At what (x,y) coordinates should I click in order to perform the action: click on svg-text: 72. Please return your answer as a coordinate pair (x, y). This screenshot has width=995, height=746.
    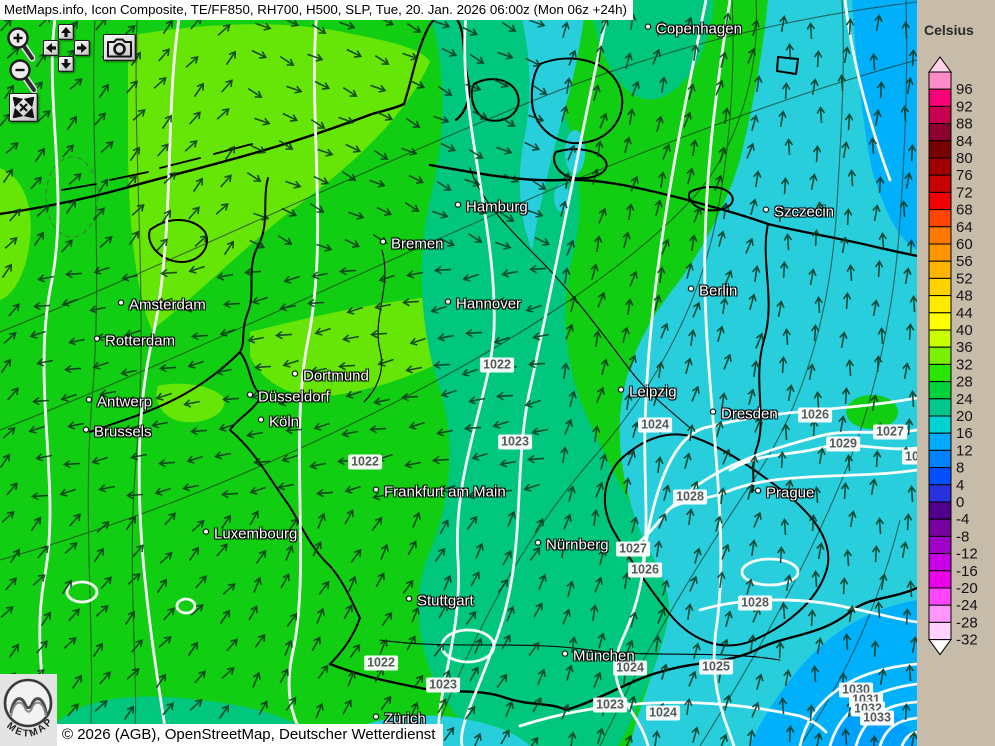
    Looking at the image, I should click on (964, 192).